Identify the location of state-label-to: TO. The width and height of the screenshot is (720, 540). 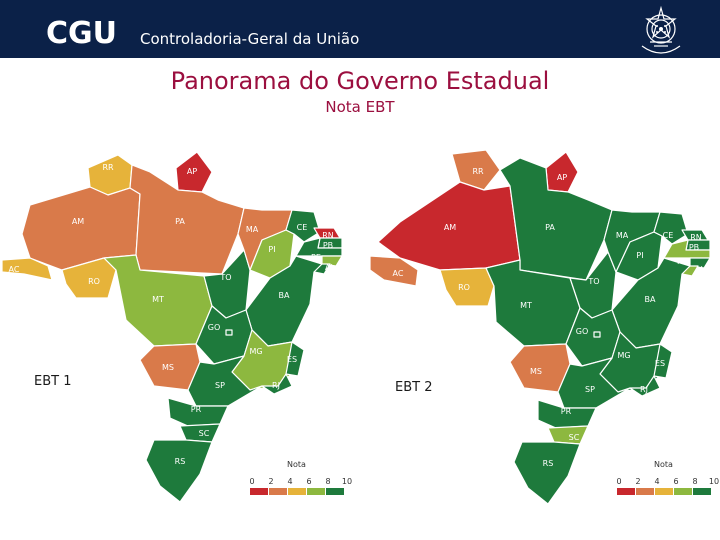
(593, 281).